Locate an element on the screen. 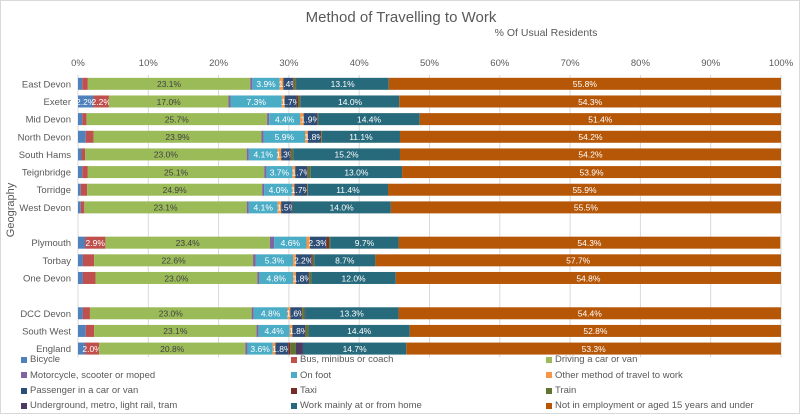 This screenshot has width=800, height=414. y-tick-label: East Devon is located at coordinates (46, 84).